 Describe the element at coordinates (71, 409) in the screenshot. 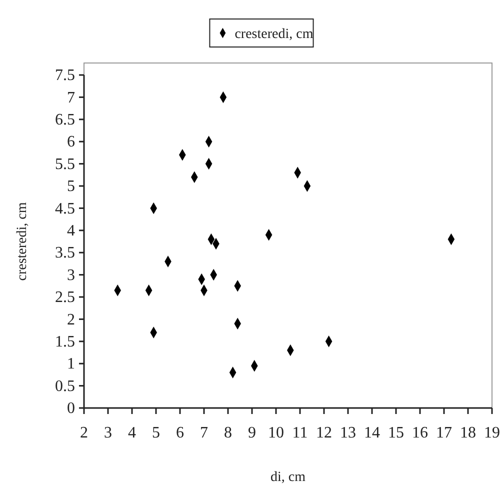

I see `y-tick-label: 0` at that location.